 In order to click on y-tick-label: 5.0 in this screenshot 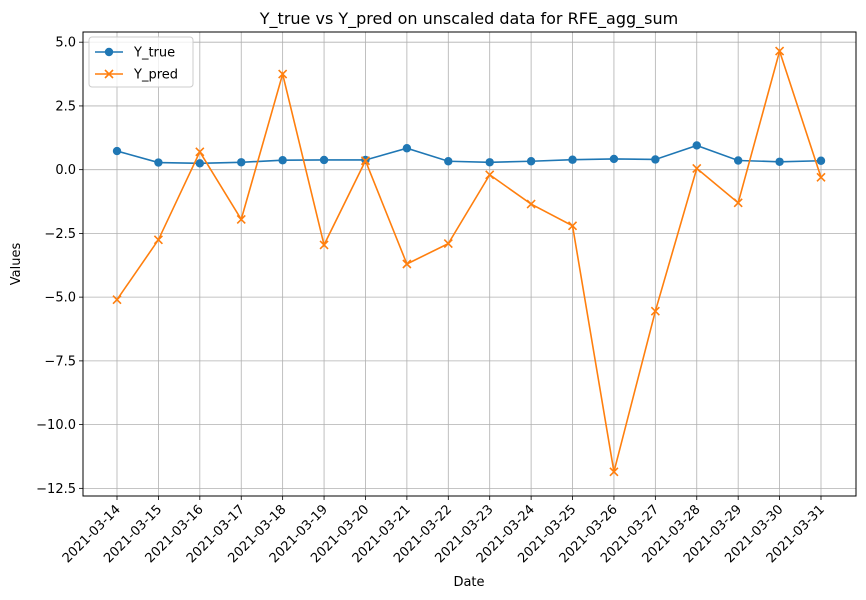, I will do `click(65, 43)`.